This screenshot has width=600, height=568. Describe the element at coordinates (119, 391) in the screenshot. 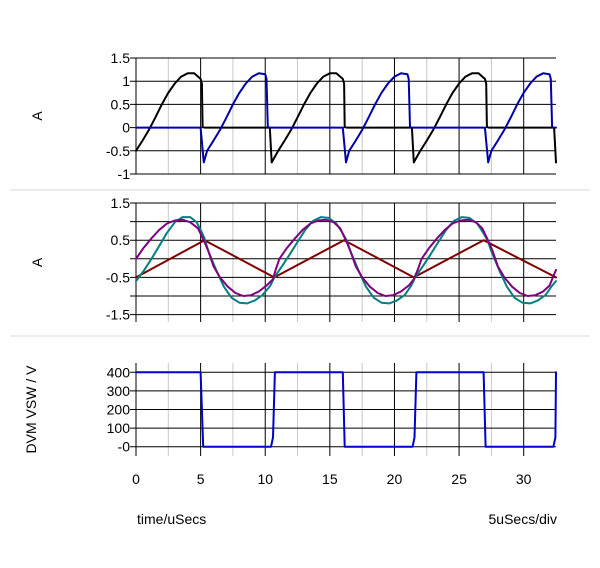

I see `y-tick-label: 300` at that location.